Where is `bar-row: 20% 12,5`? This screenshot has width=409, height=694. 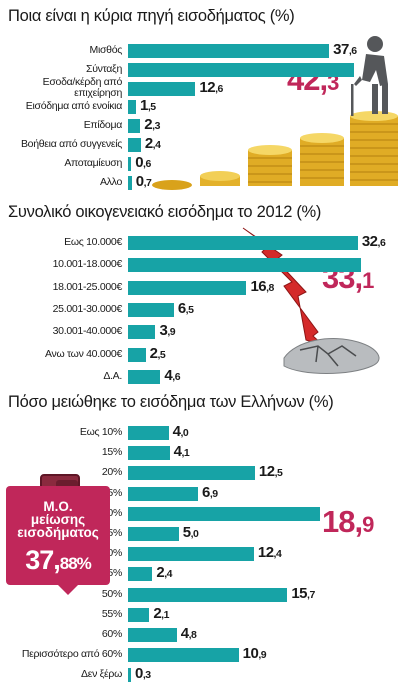
bar-row: 20% 12,5 is located at coordinates (204, 472).